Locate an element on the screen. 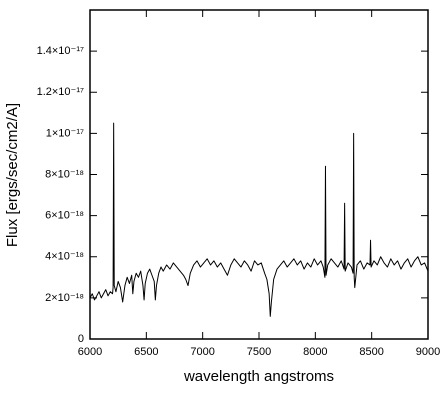  y-tick-label: 1.4×10⁻¹⁷ is located at coordinates (60, 51).